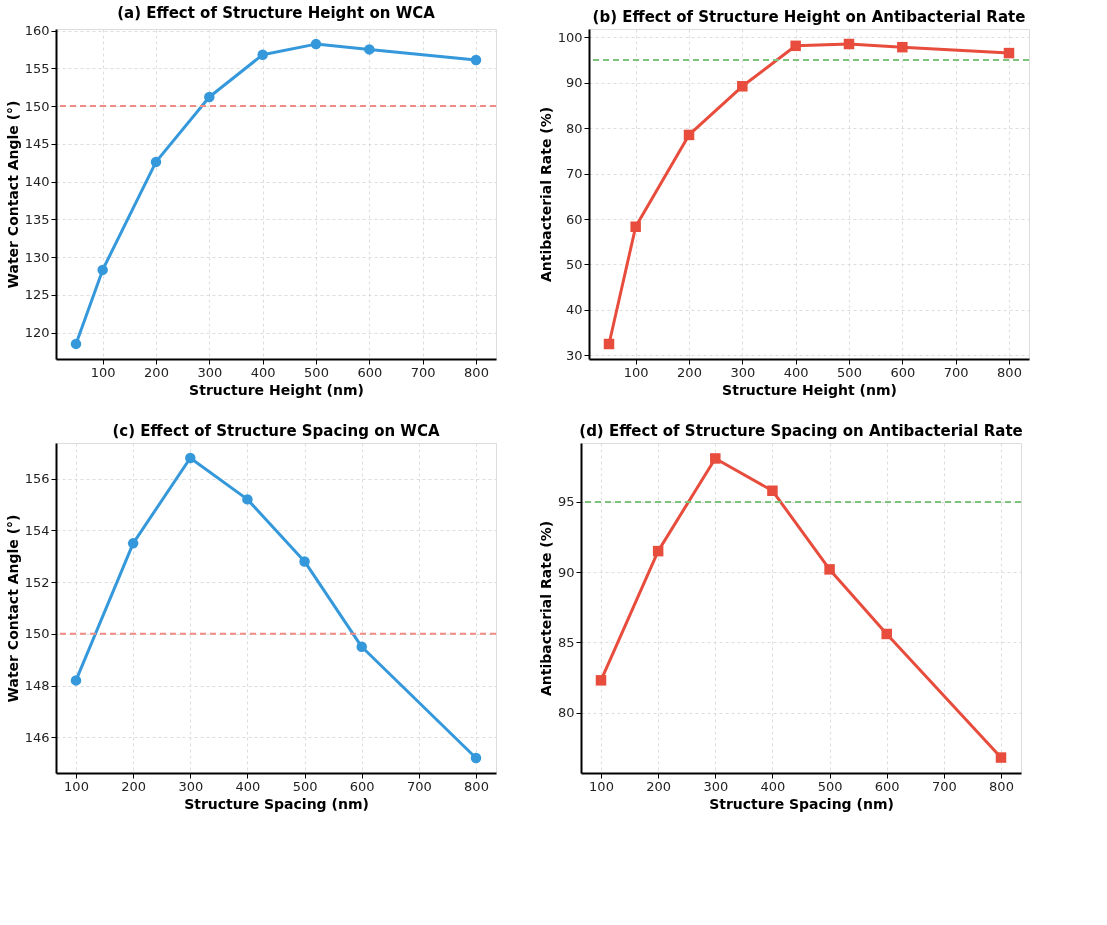  Describe the element at coordinates (37, 182) in the screenshot. I see `y-tick-label: 140` at that location.